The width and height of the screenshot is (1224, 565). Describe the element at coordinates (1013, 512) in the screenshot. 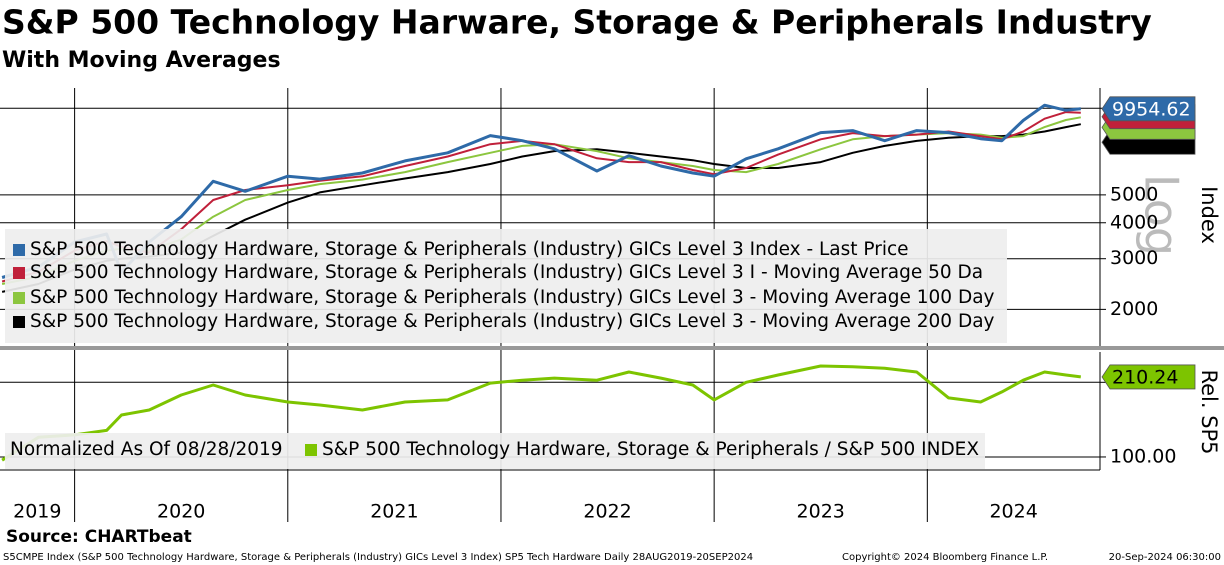

I see `x-tick-label: 2024` at that location.